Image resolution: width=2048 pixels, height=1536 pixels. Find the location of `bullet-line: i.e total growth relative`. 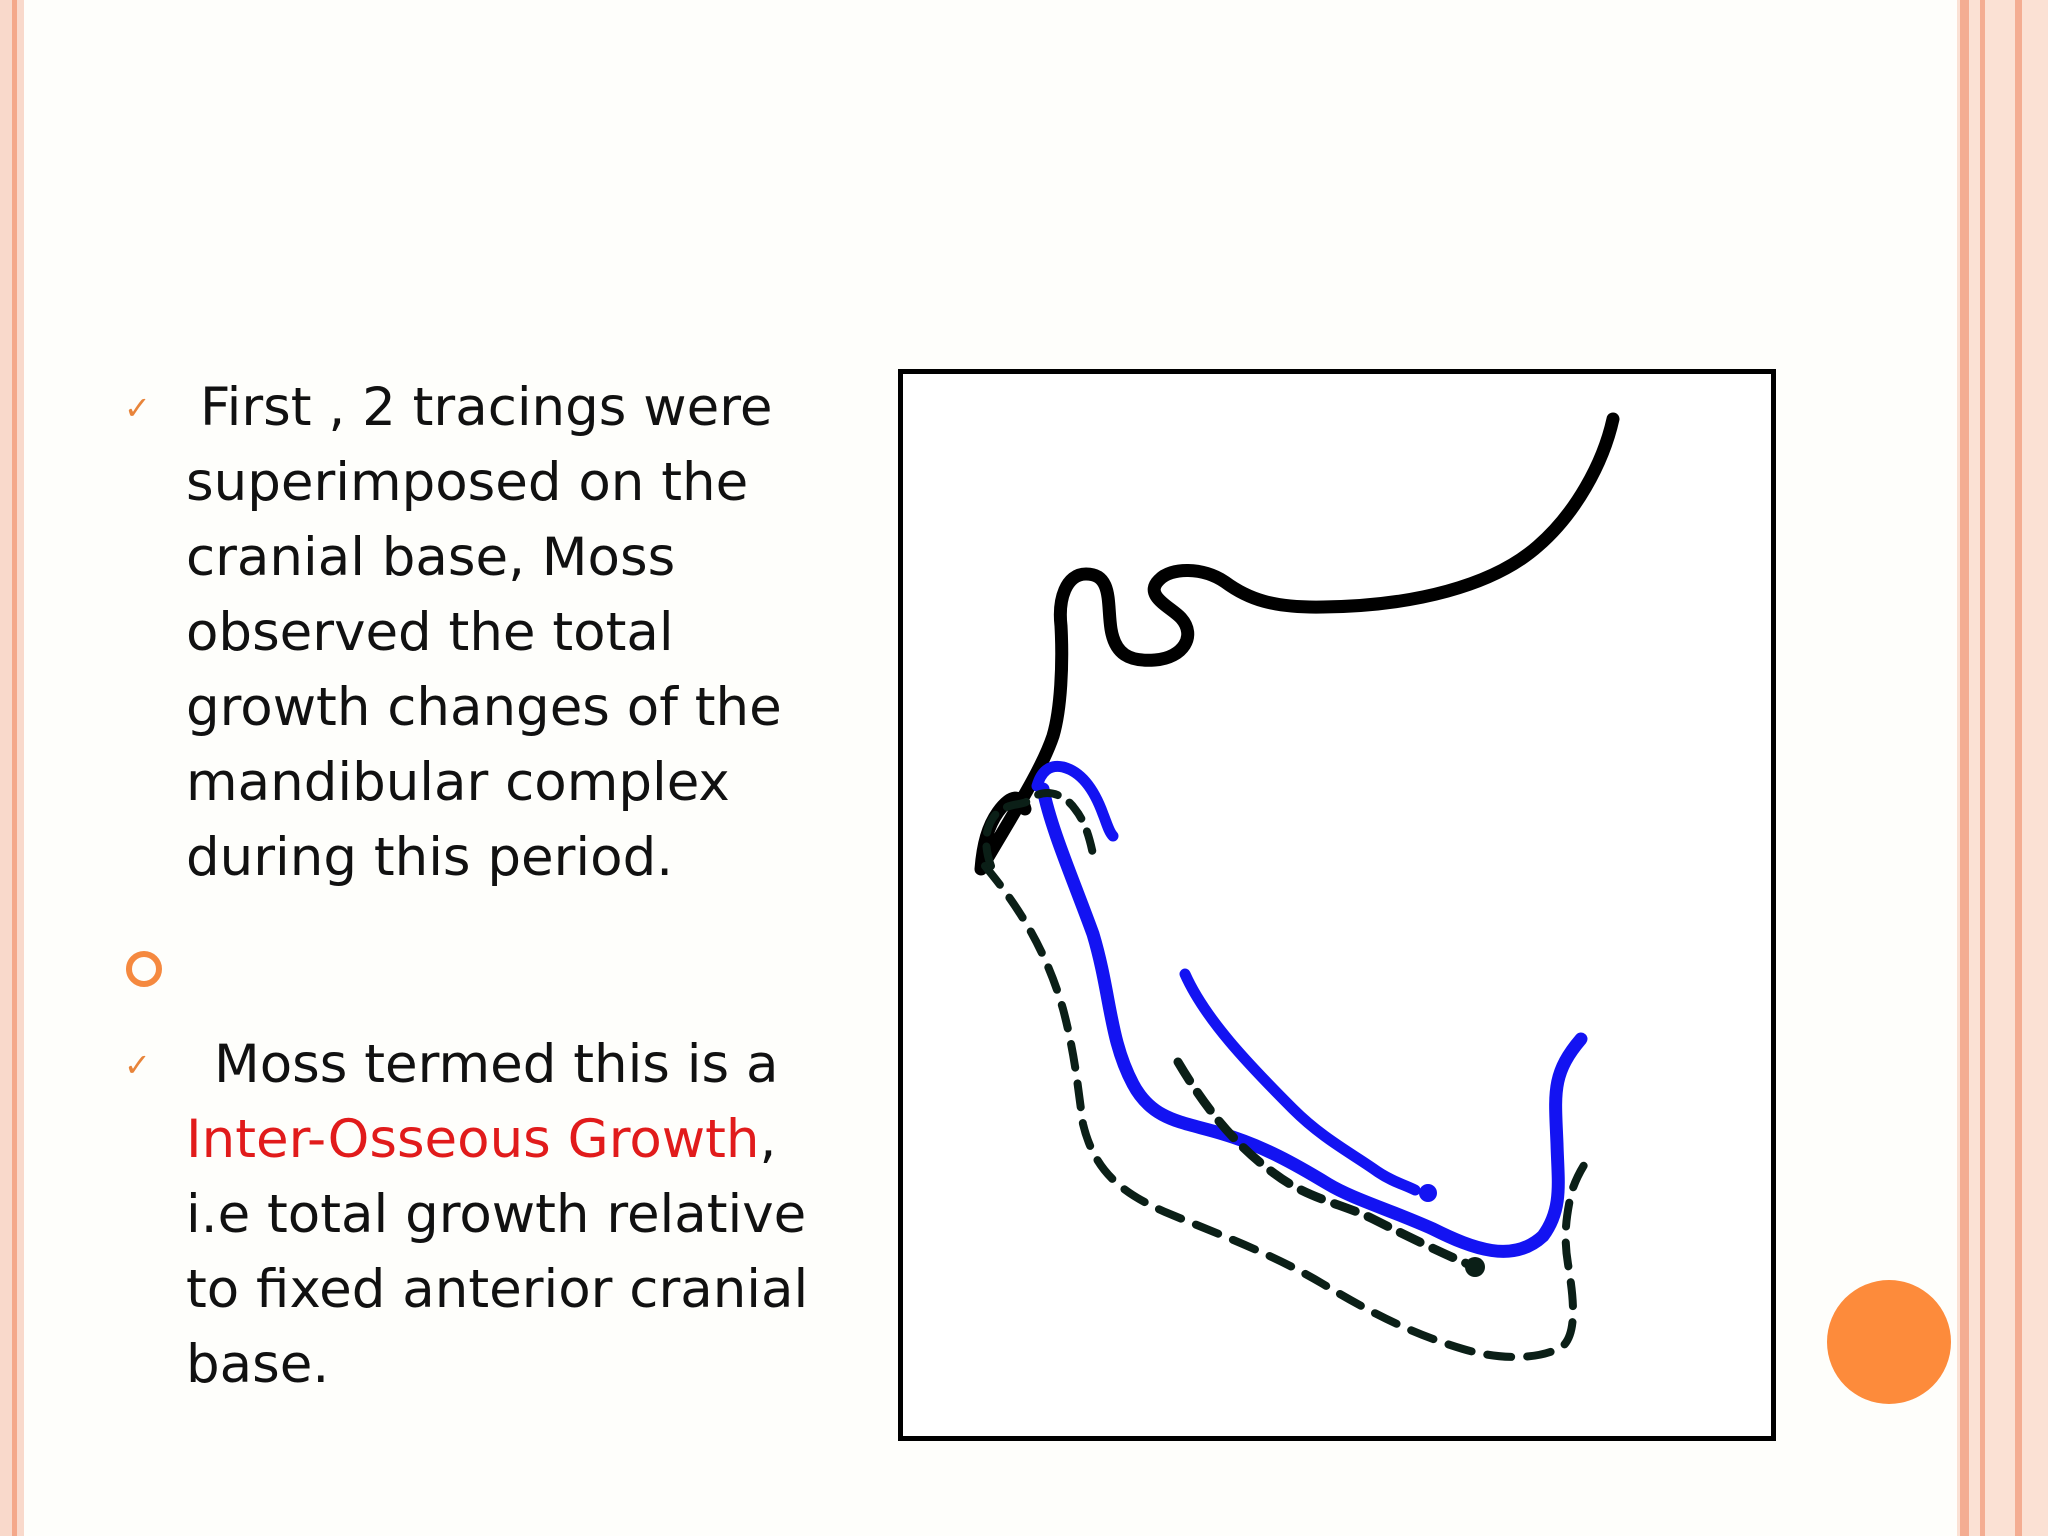

bullet-line: i.e total growth relative is located at coordinates (496, 1214).